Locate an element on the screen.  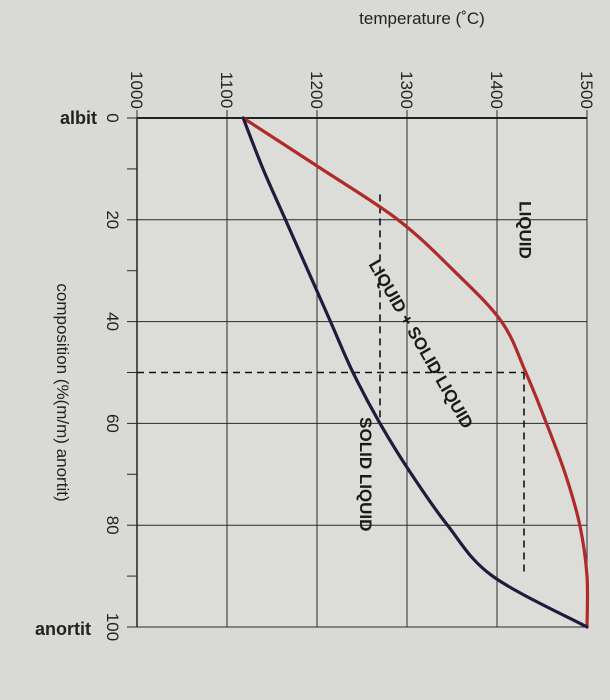
tick-label-temperature: 1000 is located at coordinates (136, 90).